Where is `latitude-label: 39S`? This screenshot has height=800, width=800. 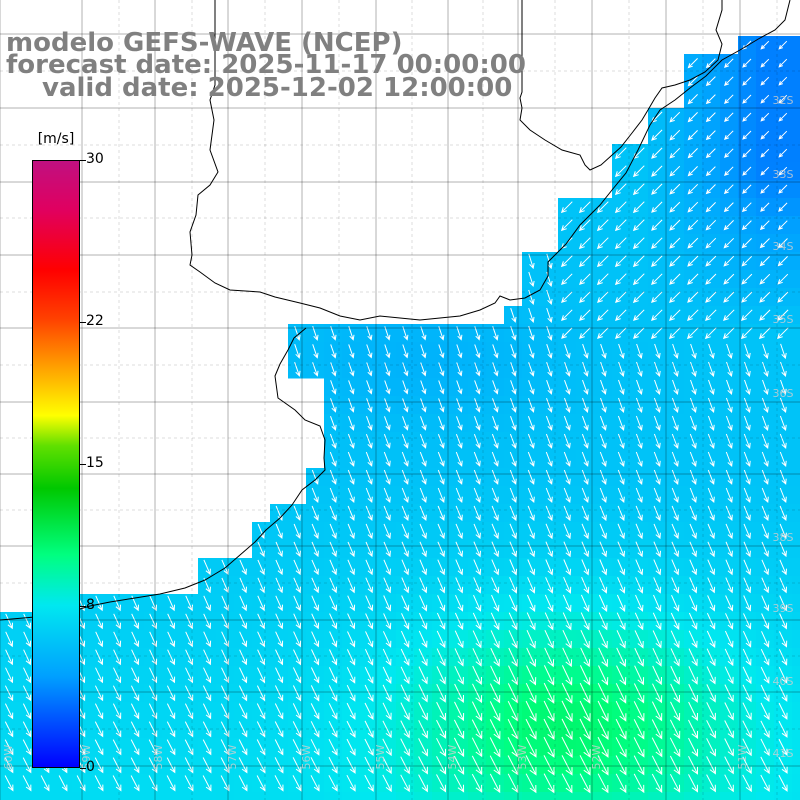 latitude-label: 39S is located at coordinates (783, 608).